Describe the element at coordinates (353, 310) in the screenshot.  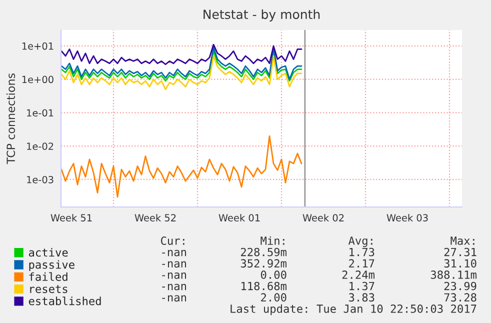
I see `text: Last update: Tue Jan 10 22:50:03 2017` at that location.